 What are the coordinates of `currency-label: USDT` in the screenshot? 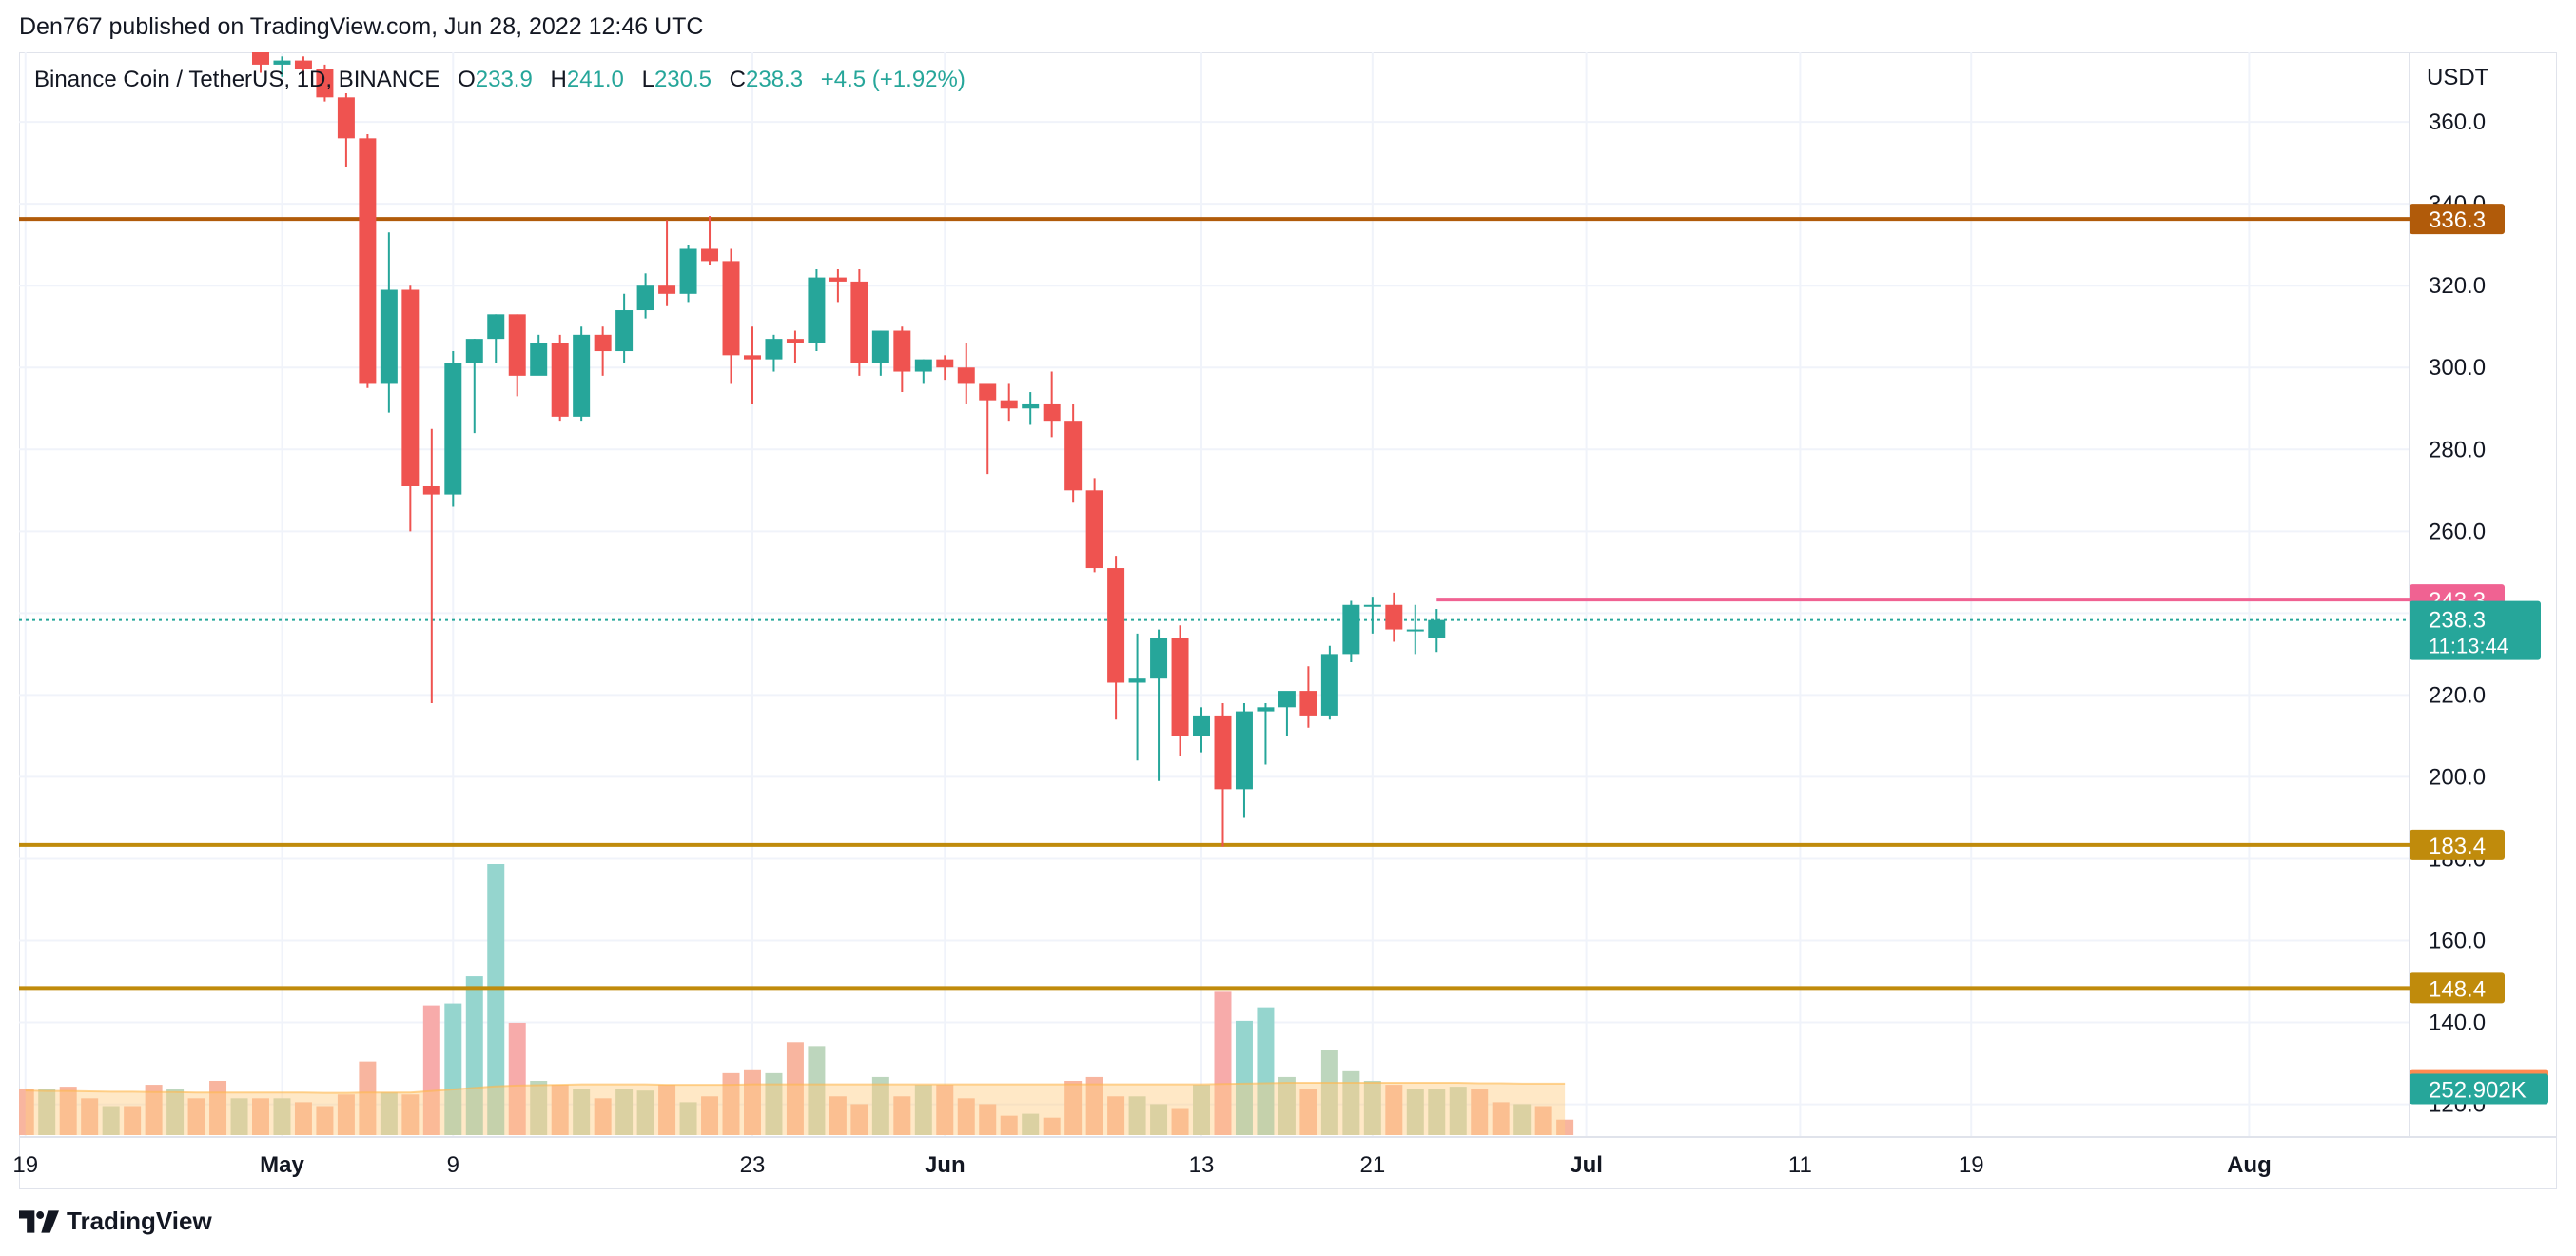 It's located at (2458, 77).